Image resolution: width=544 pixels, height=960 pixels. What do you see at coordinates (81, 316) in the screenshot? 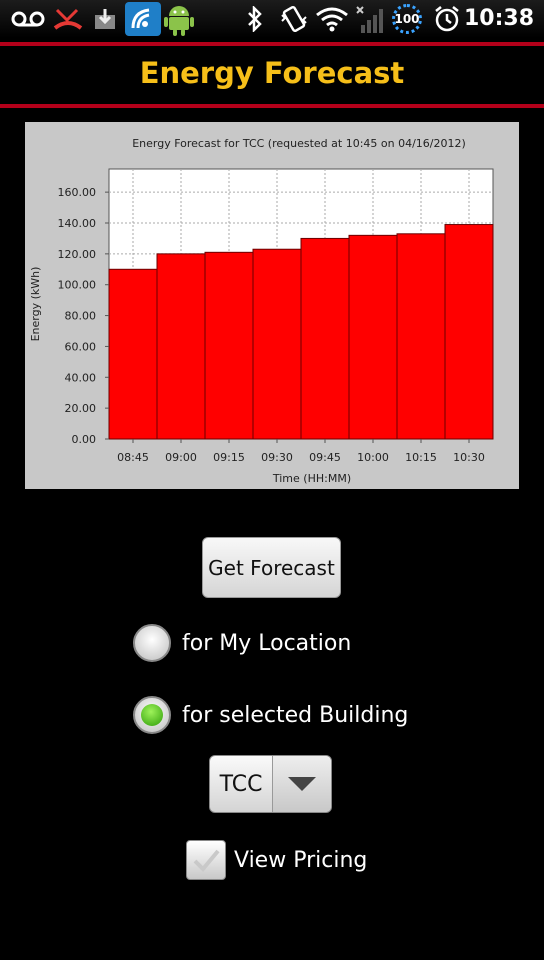
I see `y-tick-label: 80.00` at bounding box center [81, 316].